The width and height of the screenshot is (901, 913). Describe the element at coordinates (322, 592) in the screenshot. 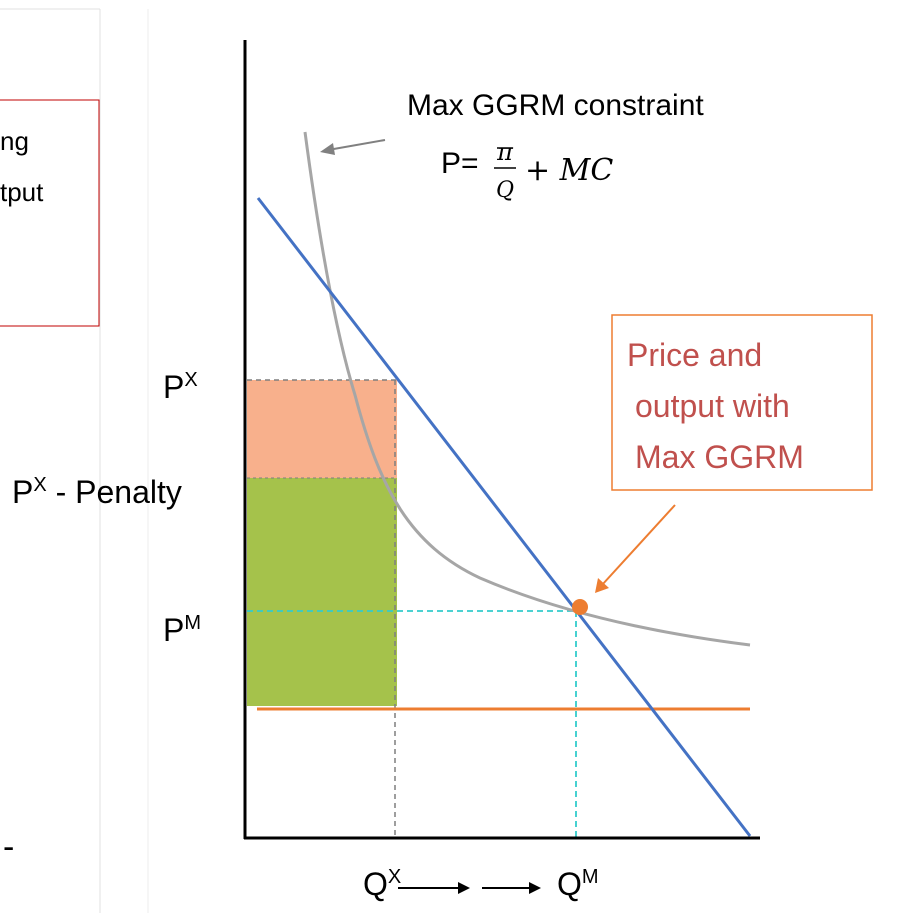

I see `revenue-area` at that location.